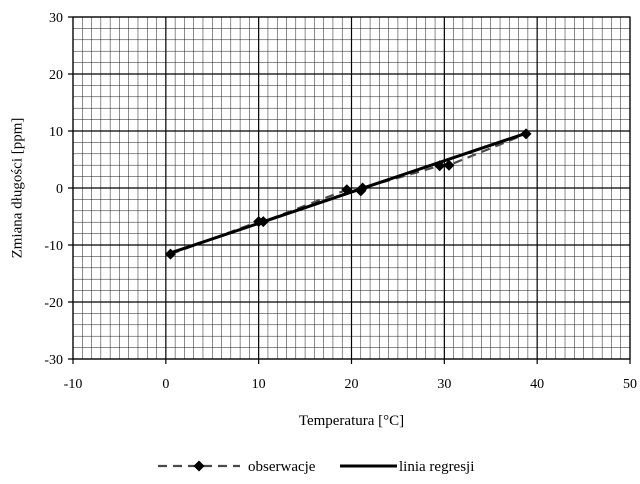 This screenshot has height=484, width=640. Describe the element at coordinates (53, 360) in the screenshot. I see `y-tick-label: -30` at that location.